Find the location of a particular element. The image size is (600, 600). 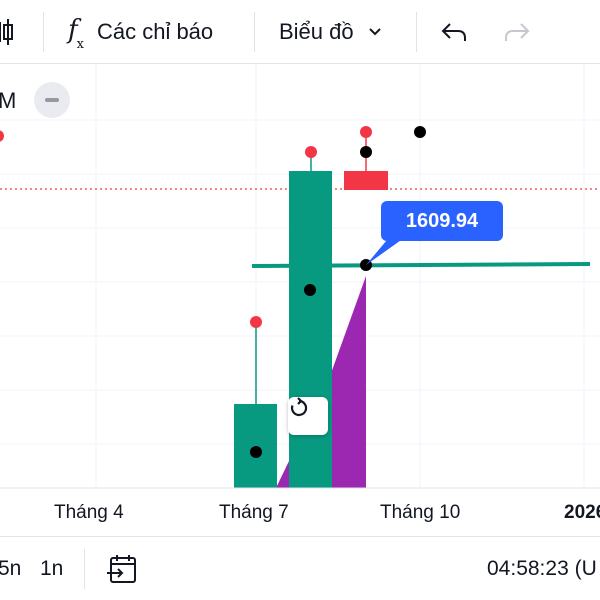

calendar-goto-icon is located at coordinates (121, 569).